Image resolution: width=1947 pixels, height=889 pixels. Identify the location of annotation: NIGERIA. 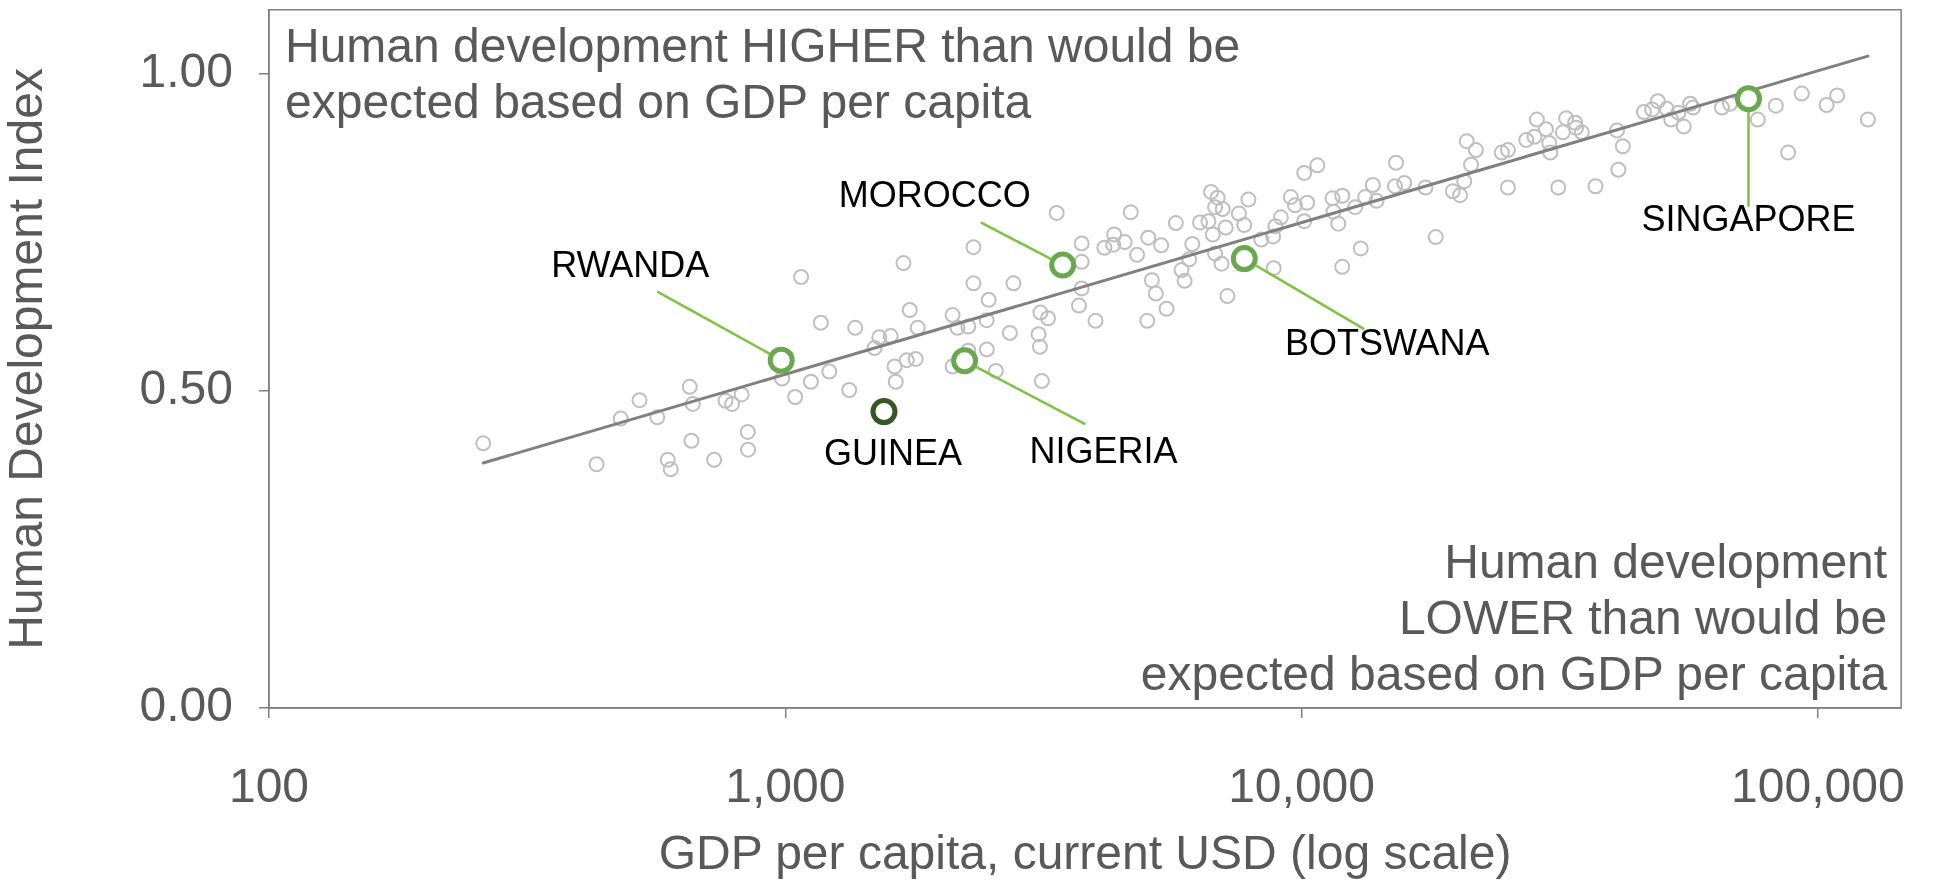
(1103, 450).